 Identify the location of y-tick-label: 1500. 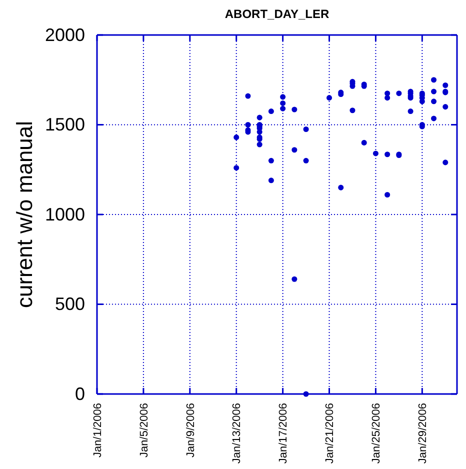
(64, 124).